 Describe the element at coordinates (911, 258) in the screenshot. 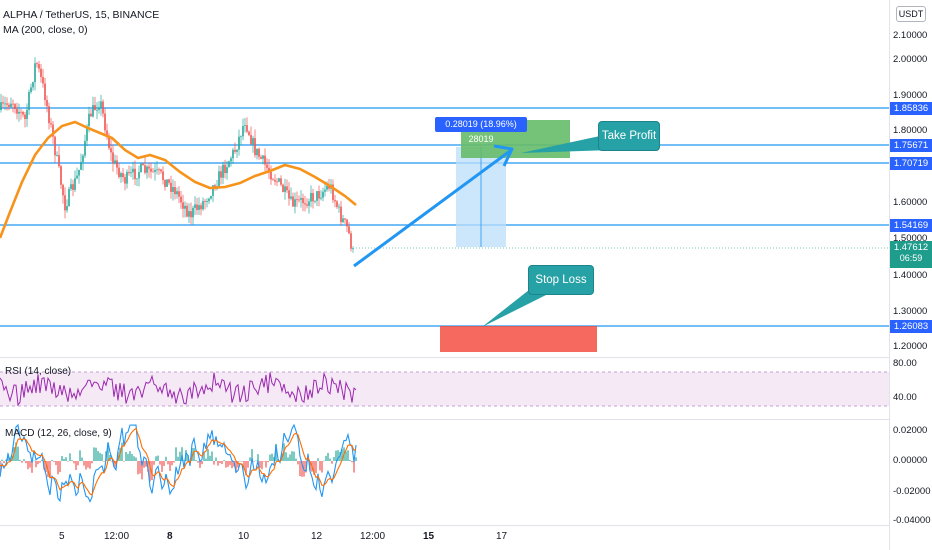

I see `bar-countdown: 06:59` at that location.